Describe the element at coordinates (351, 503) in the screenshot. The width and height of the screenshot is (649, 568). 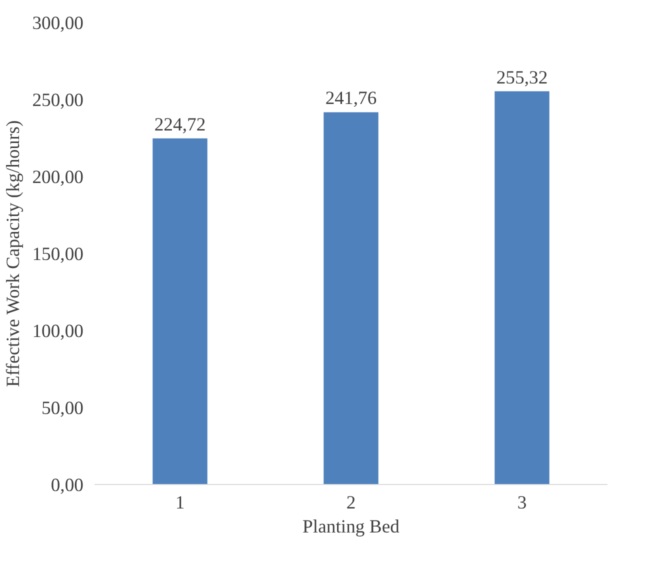
I see `x-tick-label: 2` at that location.